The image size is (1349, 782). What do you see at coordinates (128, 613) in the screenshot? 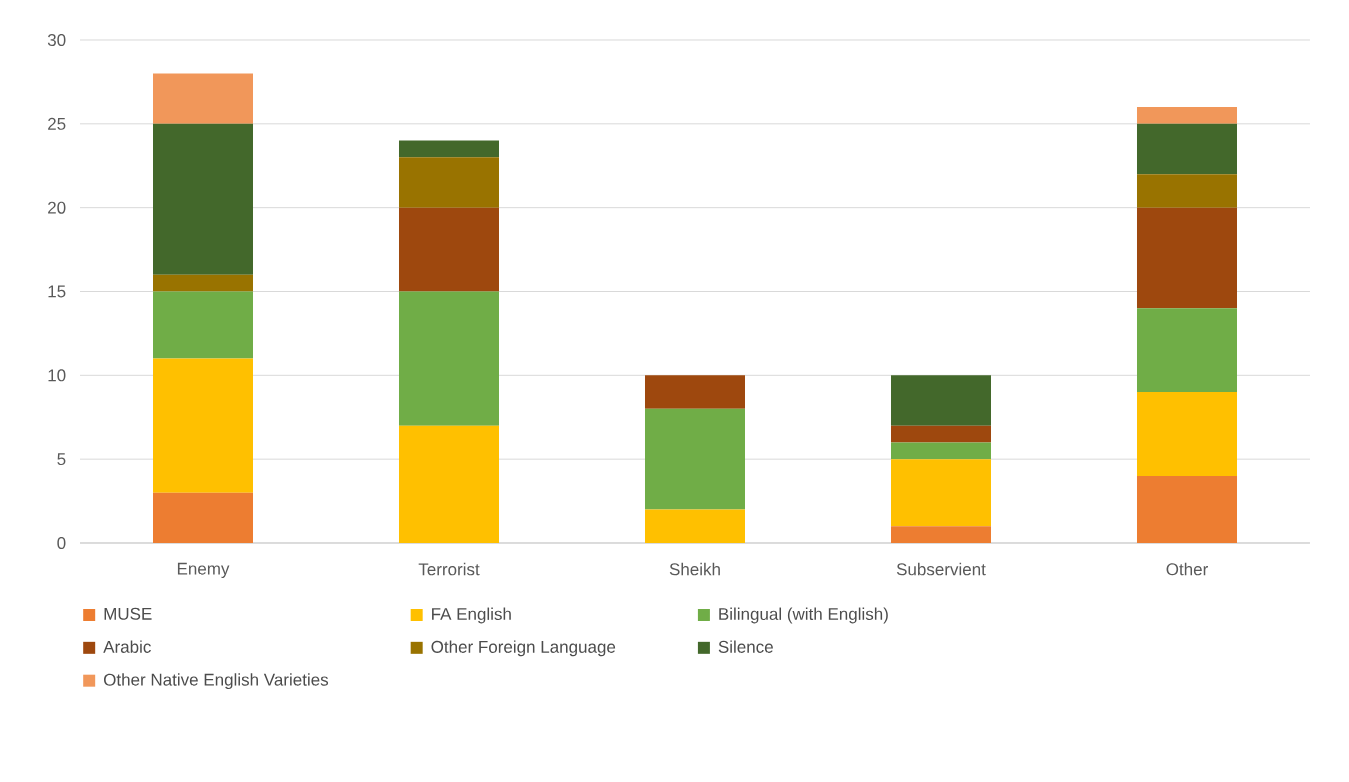
I see `legend-label: MUSE` at bounding box center [128, 613].